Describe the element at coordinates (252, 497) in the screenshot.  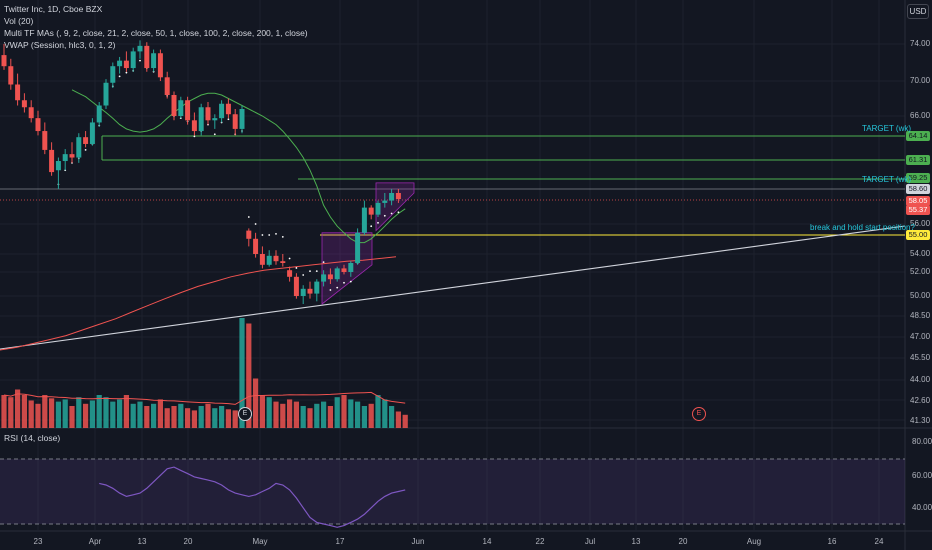
I see `rsi-line` at that location.